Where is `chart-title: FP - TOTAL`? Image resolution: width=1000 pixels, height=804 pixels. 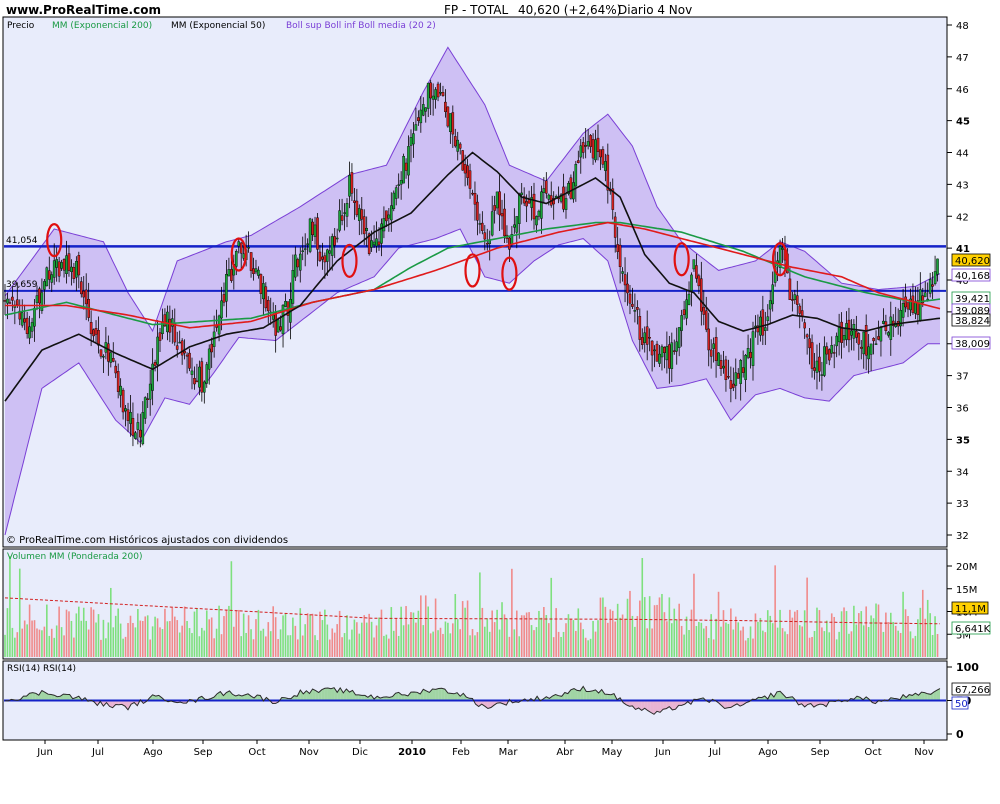 chart-title: FP - TOTAL is located at coordinates (476, 10).